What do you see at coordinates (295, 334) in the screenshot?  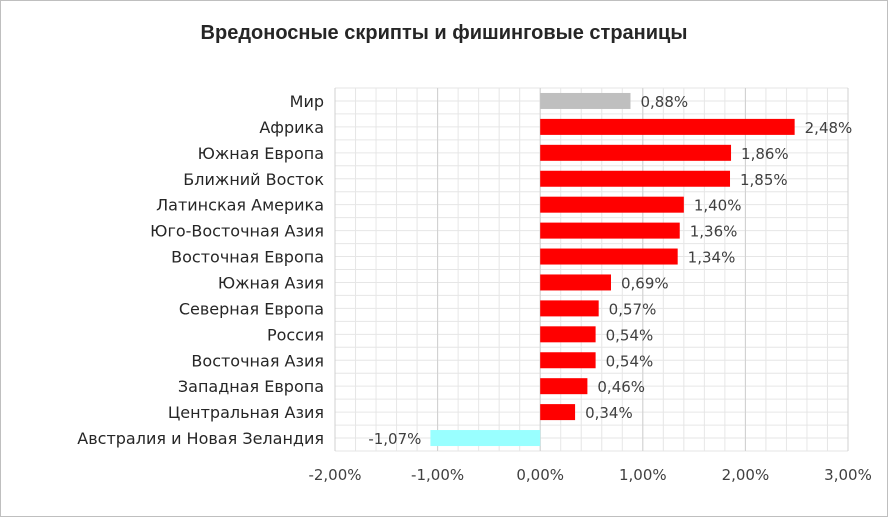 I see `category-label: Россия` at bounding box center [295, 334].